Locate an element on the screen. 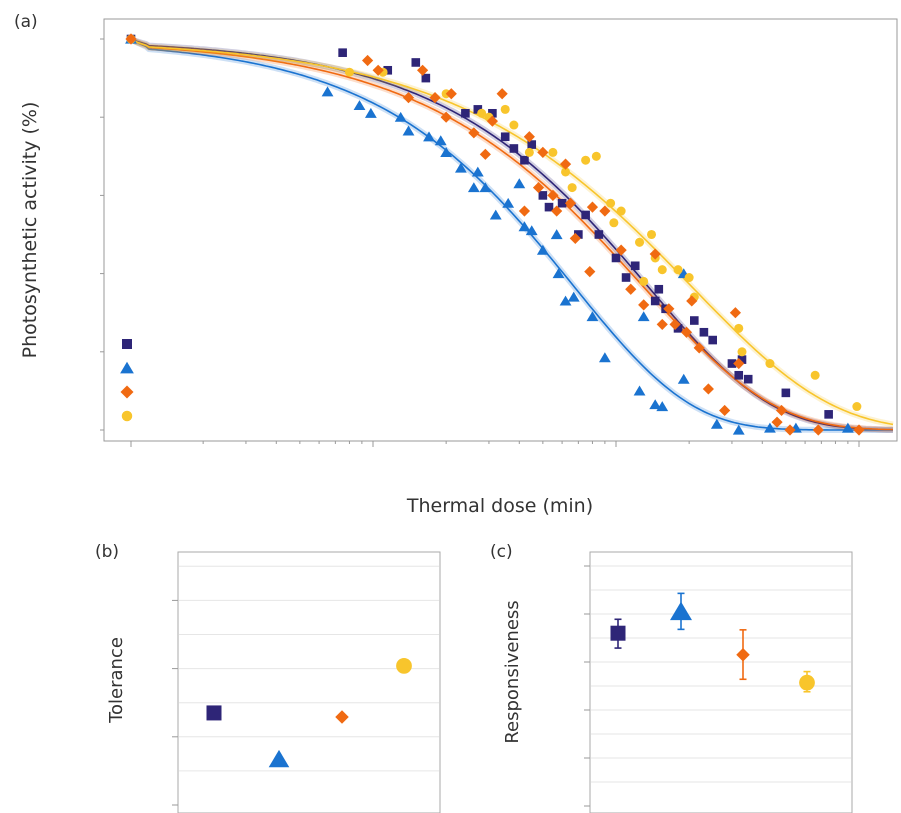  panel-c-grid is located at coordinates (721, 674).